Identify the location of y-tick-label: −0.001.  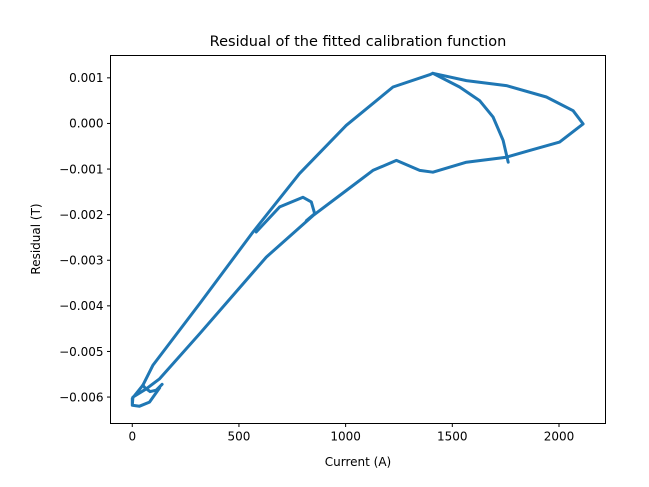
(81, 169).